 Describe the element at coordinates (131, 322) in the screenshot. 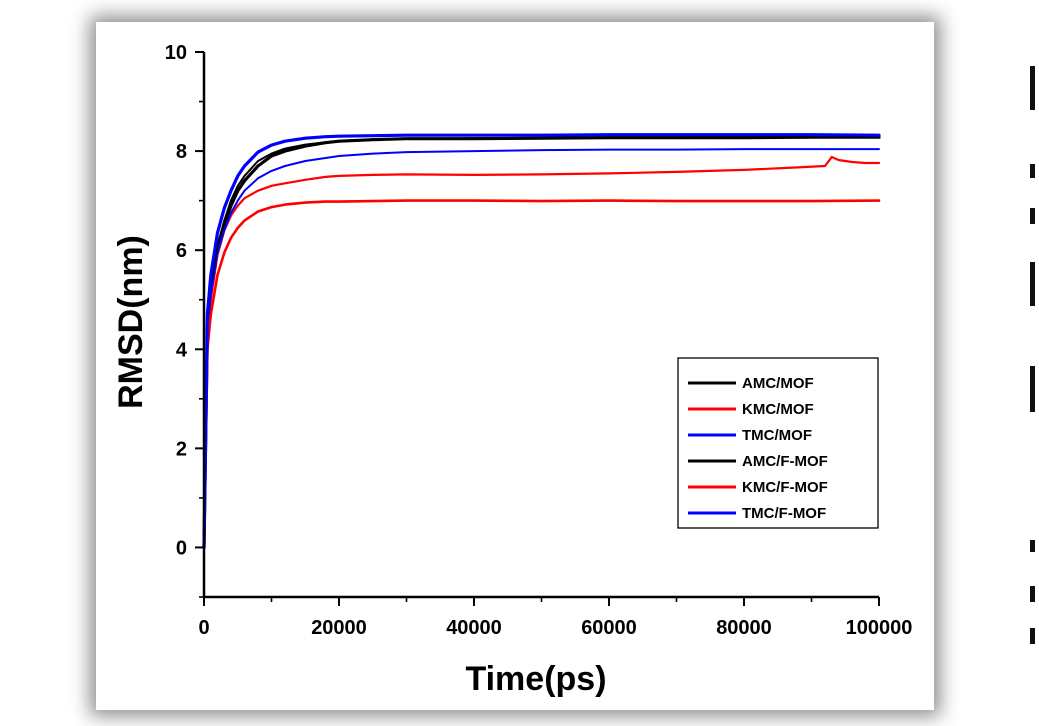

I see `y-axis-title: RMSD(nm)` at that location.